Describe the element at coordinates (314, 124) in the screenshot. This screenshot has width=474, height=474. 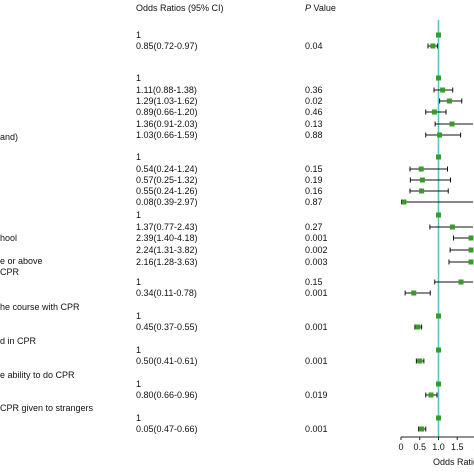
I see `p-value-text: 0.13` at that location.